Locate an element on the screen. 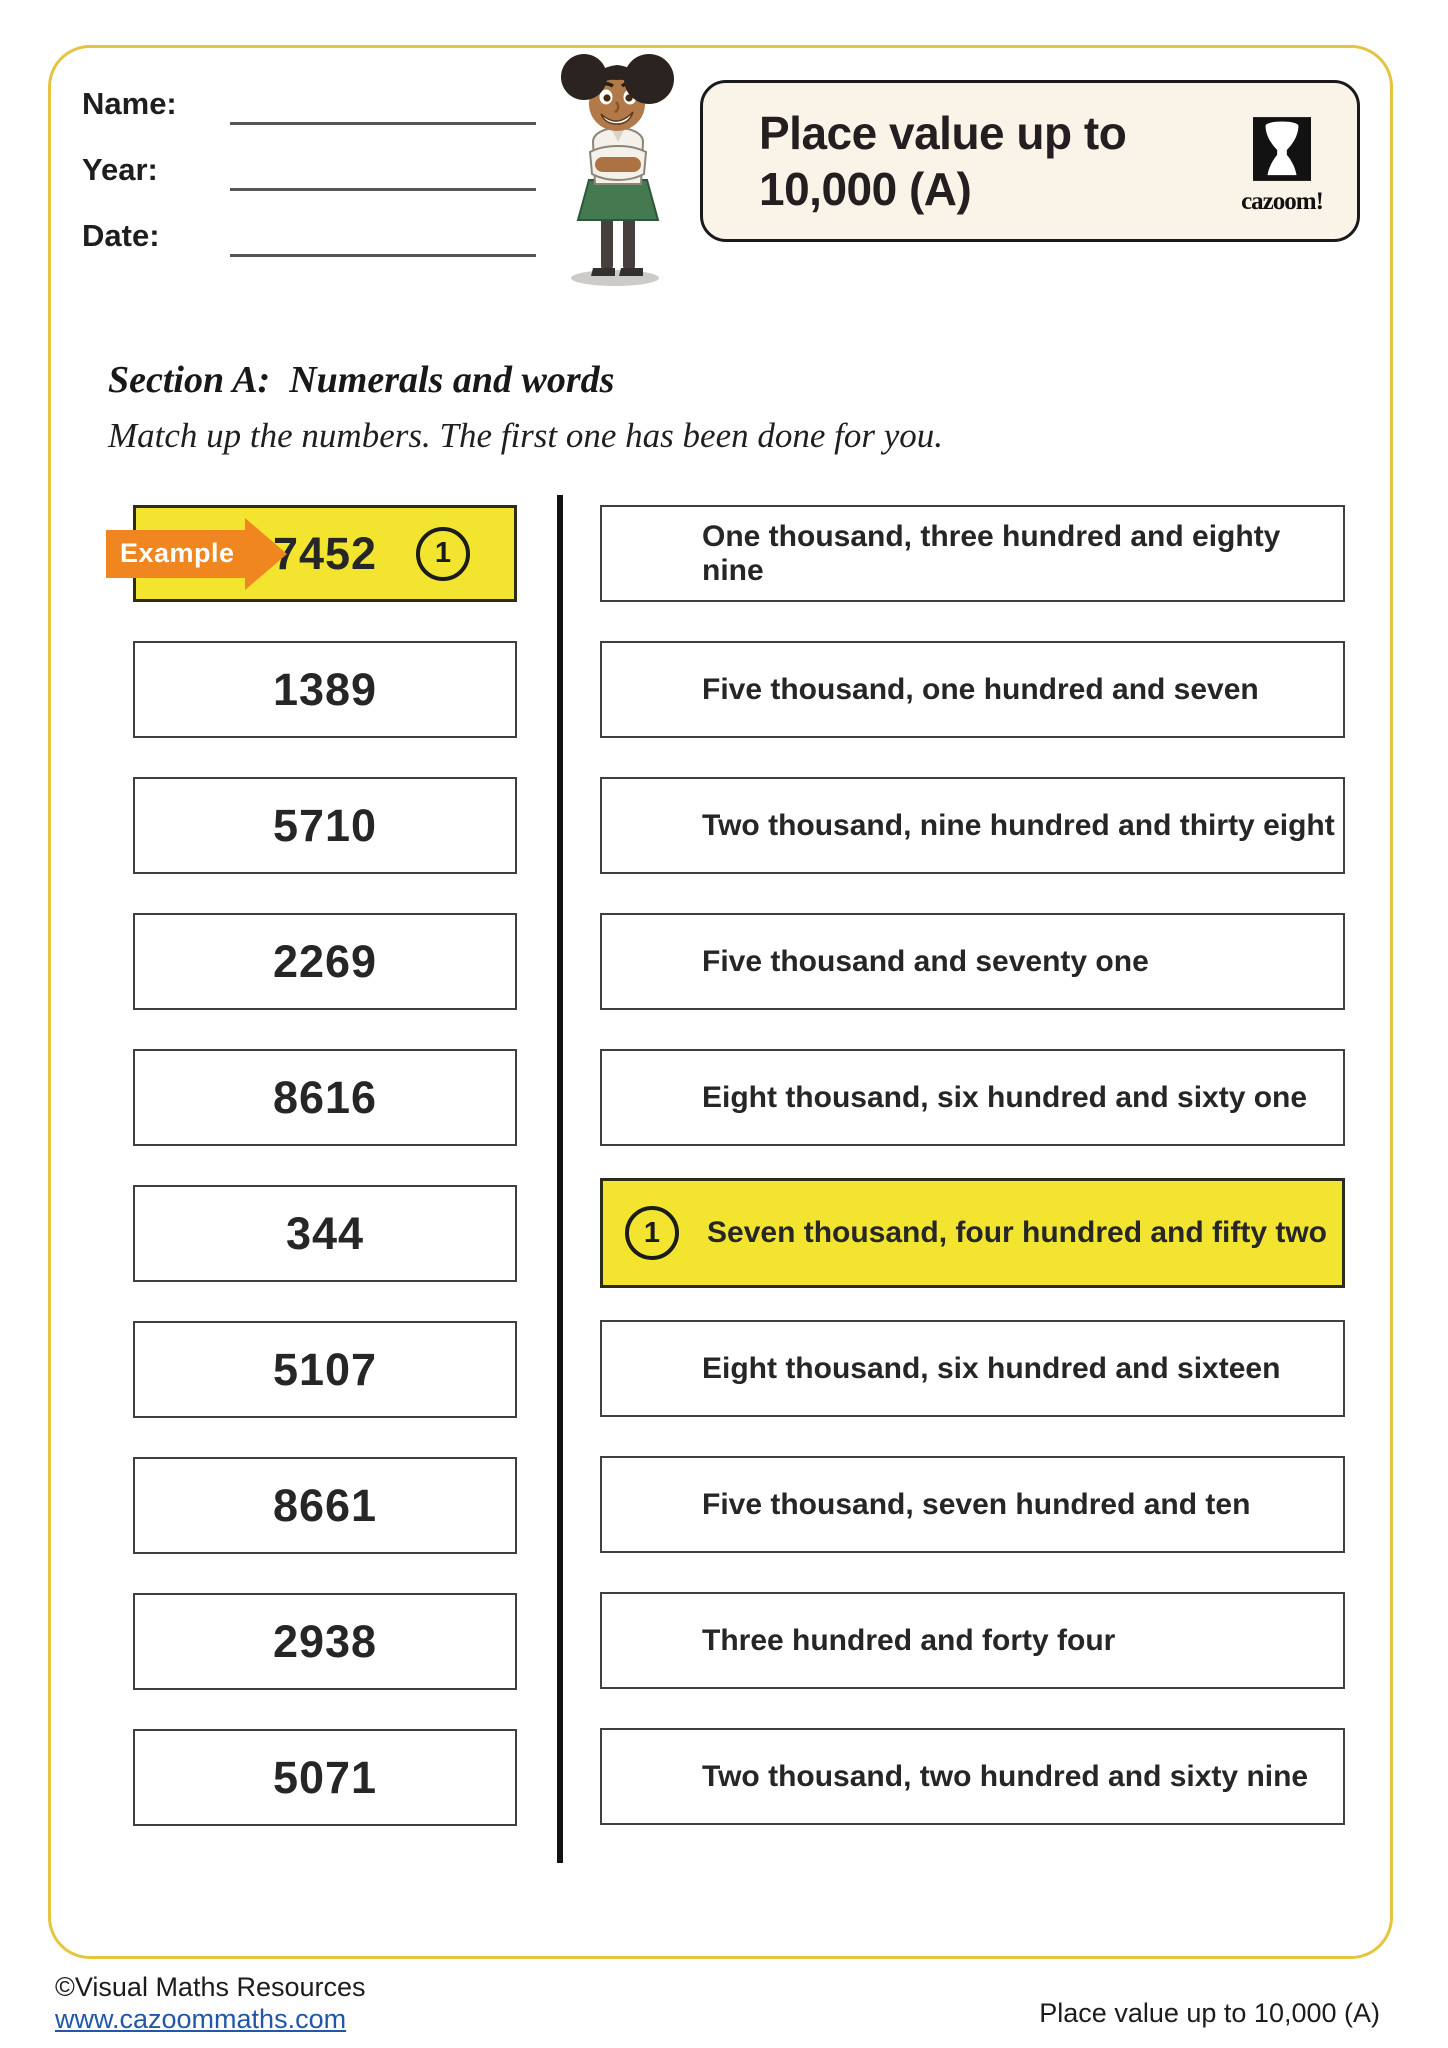 This screenshot has width=1448, height=2048. number-box: 2938 is located at coordinates (325, 1641).